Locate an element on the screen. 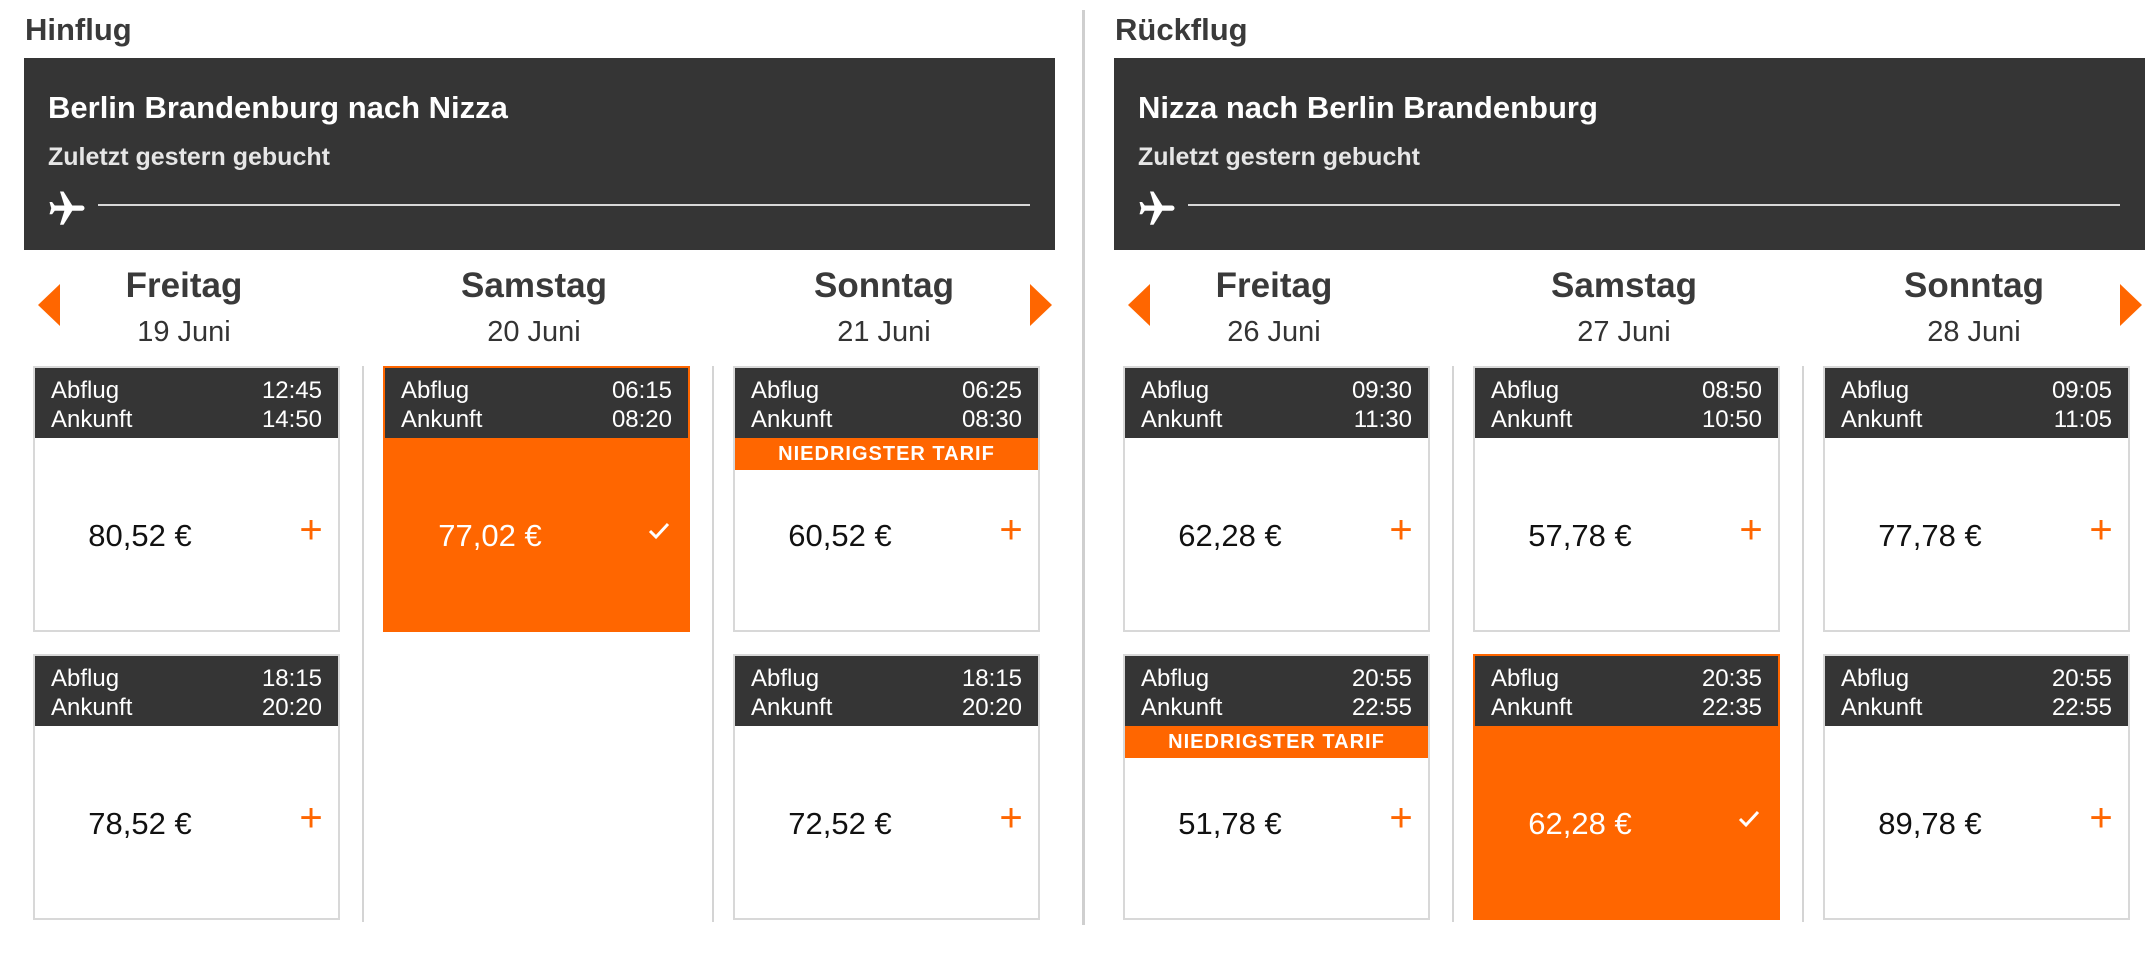  flight-times: Abflug 20:55 Ankunft 22:55 is located at coordinates (1976, 691).